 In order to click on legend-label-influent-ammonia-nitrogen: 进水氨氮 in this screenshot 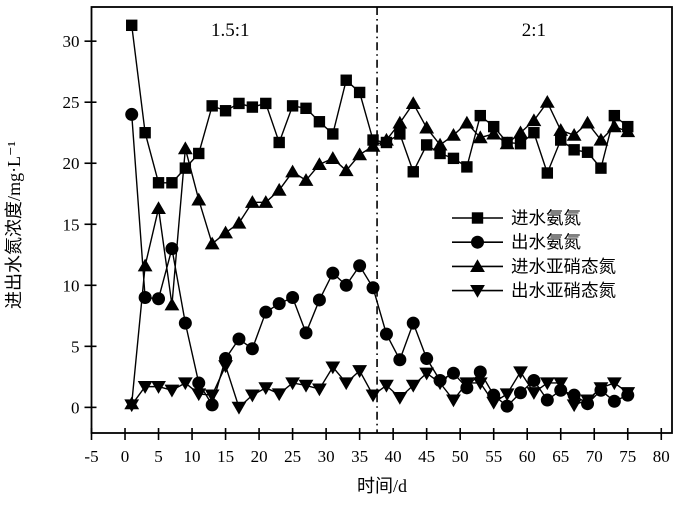, I will do `click(546, 218)`.